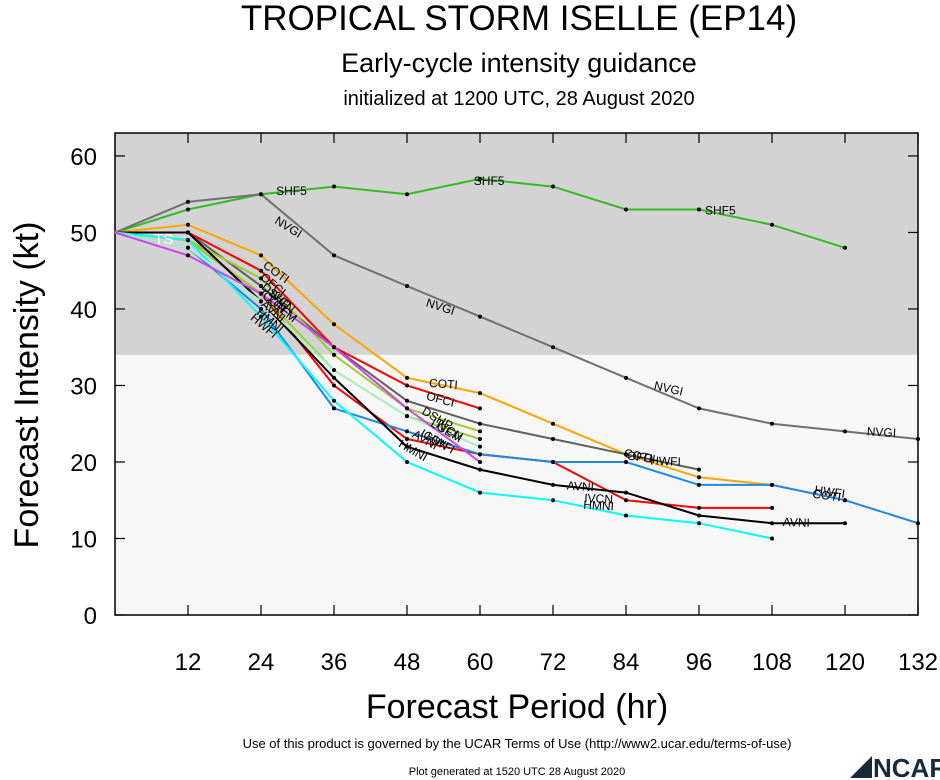 This screenshot has width=940, height=780. I want to click on series-label-coti-3: COTI, so click(827, 496).